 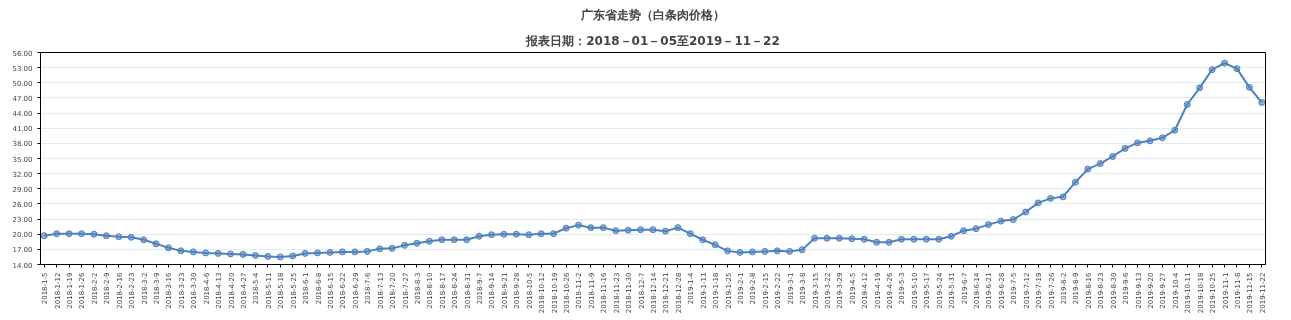 What do you see at coordinates (652, 14) in the screenshot?
I see `chart-title: 广东省走势（白条肉价格）` at bounding box center [652, 14].